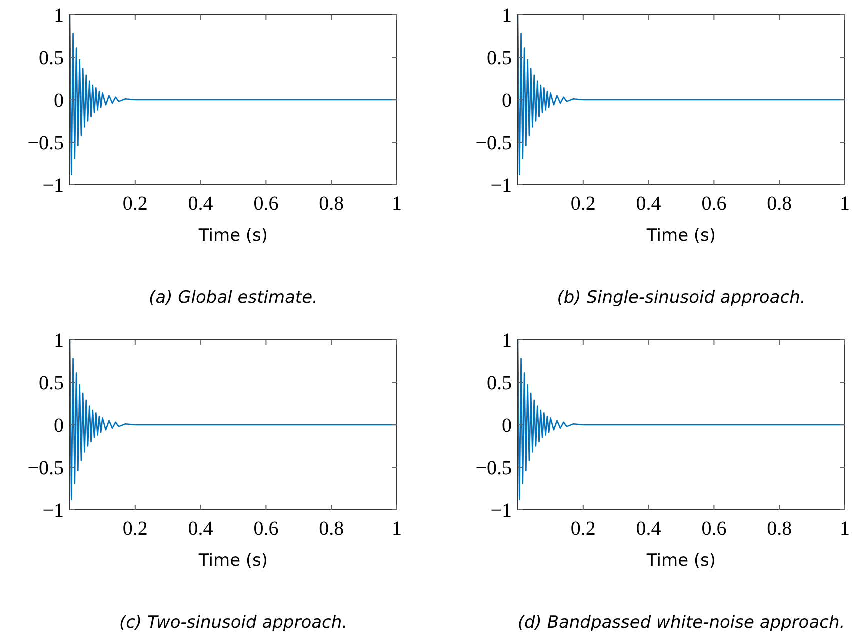  I want to click on text: (a) Global estimate., so click(233, 298).